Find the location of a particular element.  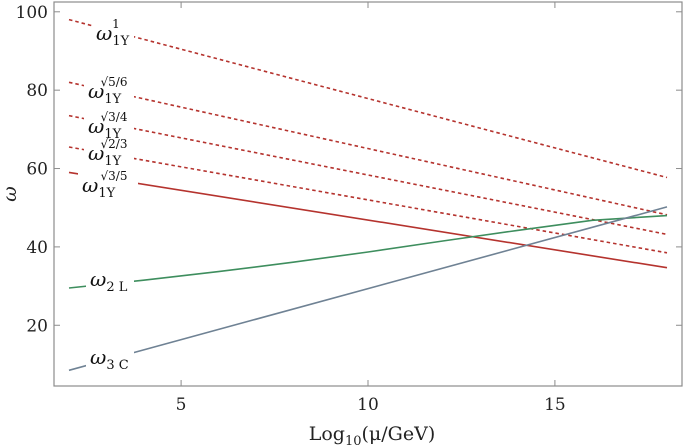

y-tick-label: 60 is located at coordinates (37, 170).